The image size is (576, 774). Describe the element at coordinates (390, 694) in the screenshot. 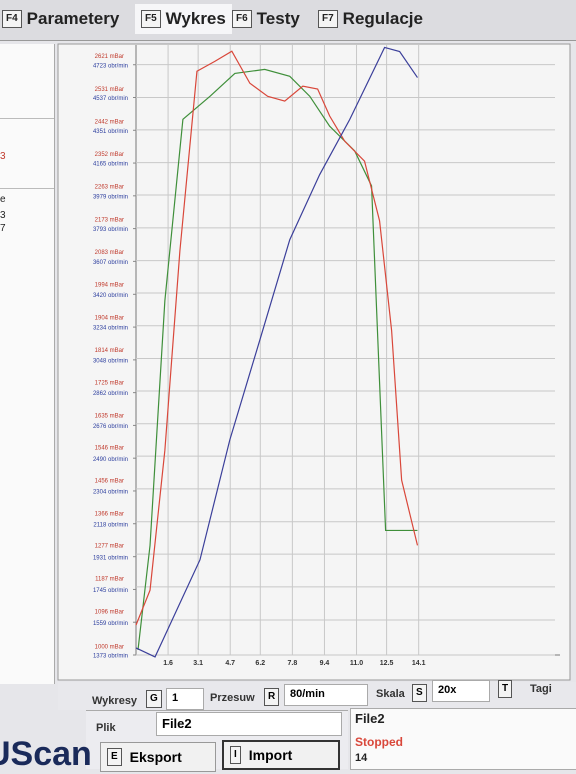

I see `control-label: Skala` at that location.